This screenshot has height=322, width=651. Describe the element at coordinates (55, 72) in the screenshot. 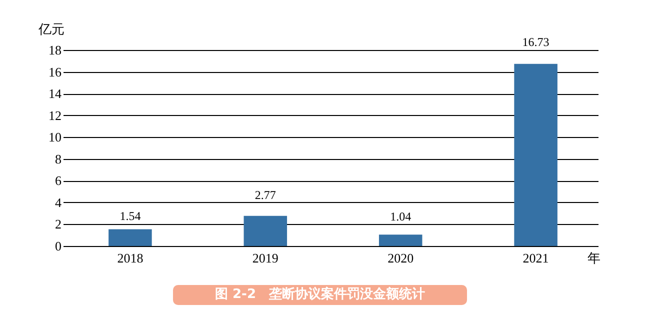

I see `y-tick-label: 16` at that location.